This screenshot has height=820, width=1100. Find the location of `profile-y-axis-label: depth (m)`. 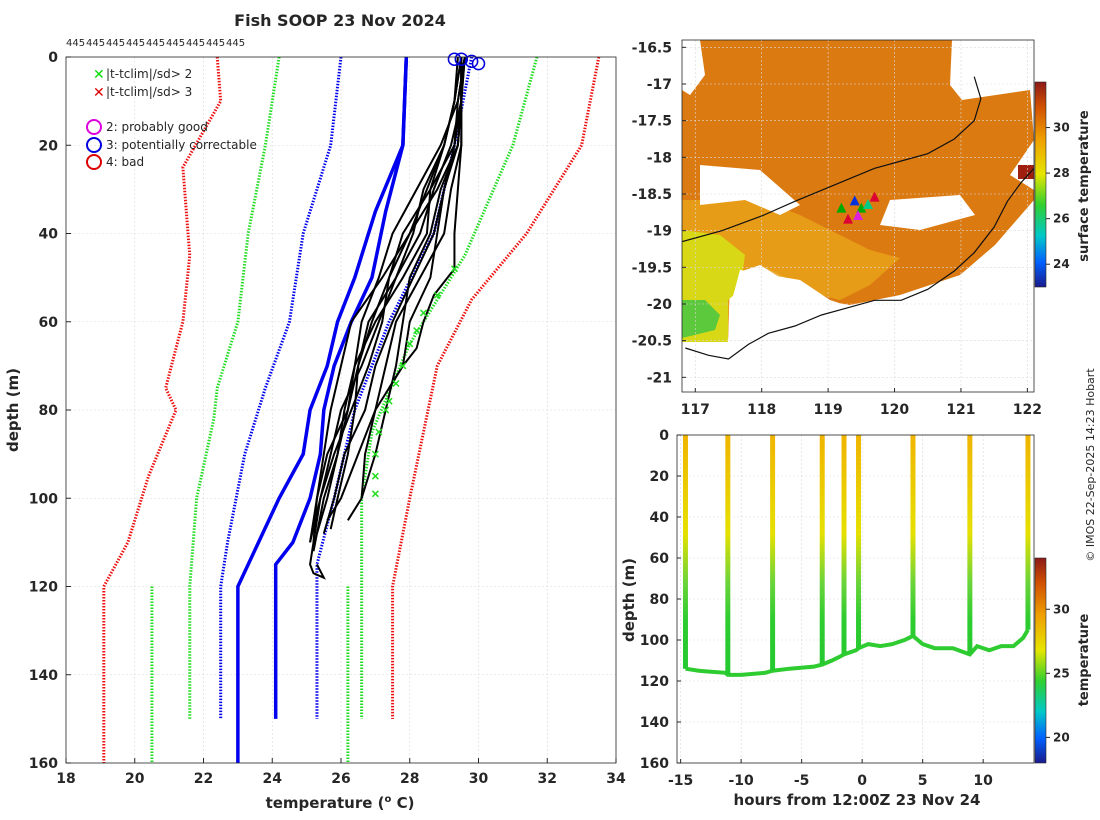

profile-y-axis-label: depth (m) is located at coordinates (13, 410).